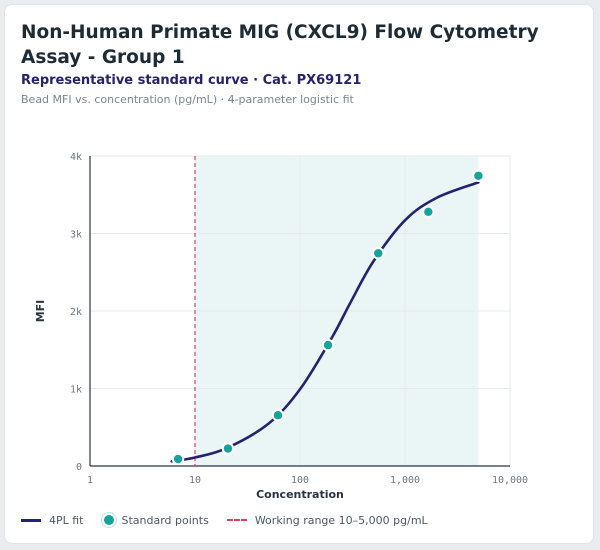 Image resolution: width=600 pixels, height=550 pixels. I want to click on x-tick-label: 10, so click(195, 480).